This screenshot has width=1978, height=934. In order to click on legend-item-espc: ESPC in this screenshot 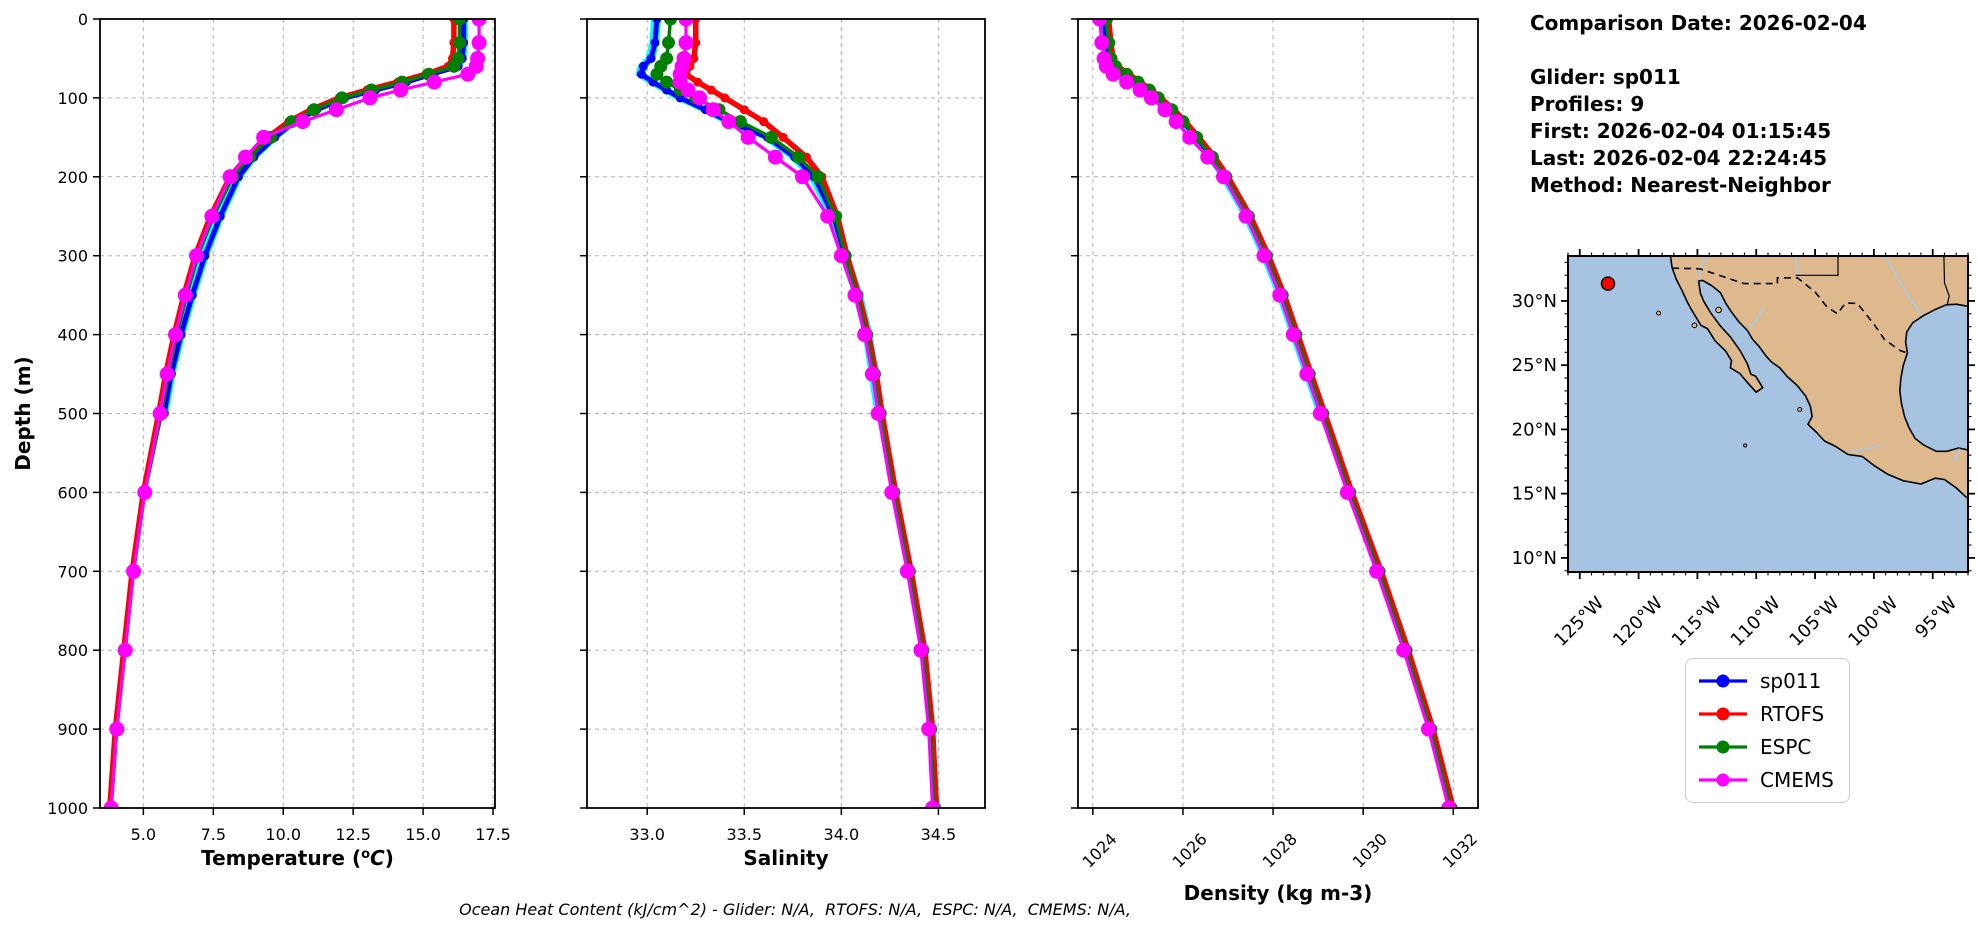, I will do `click(1767, 747)`.